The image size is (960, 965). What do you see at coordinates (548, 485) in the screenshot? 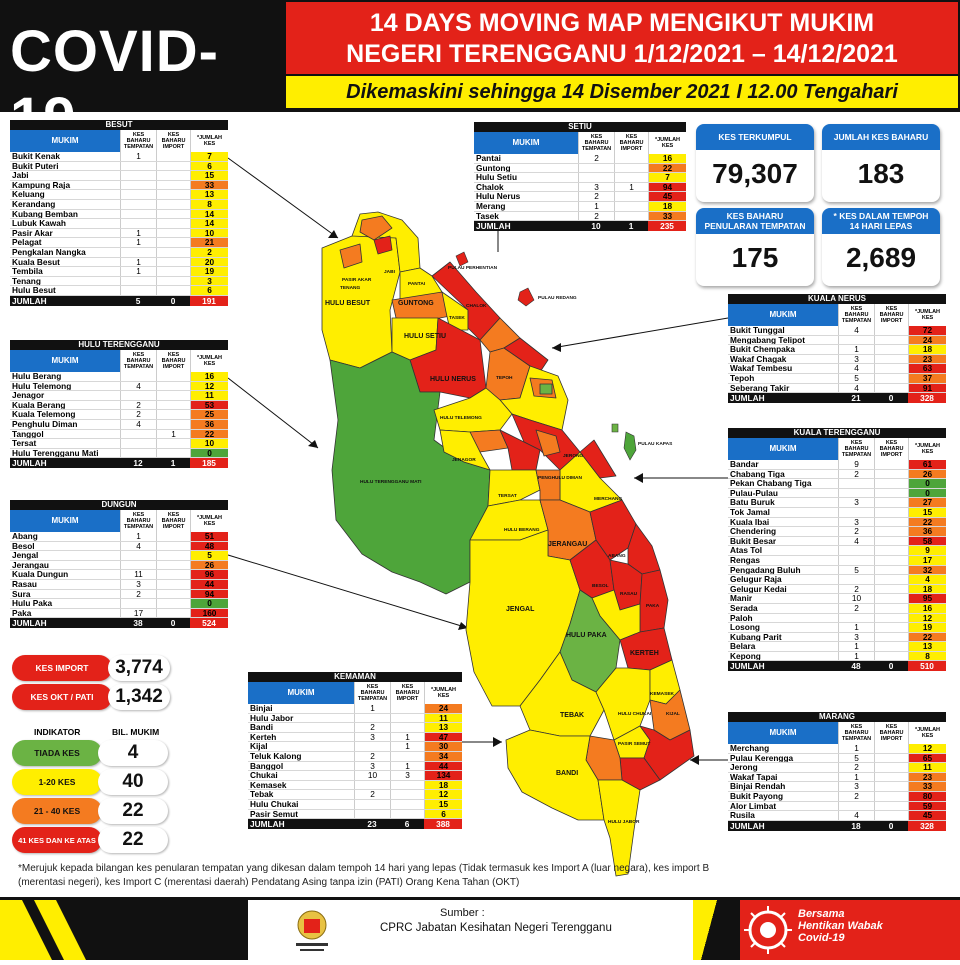
I see `region-penghulu-diman` at bounding box center [548, 485].